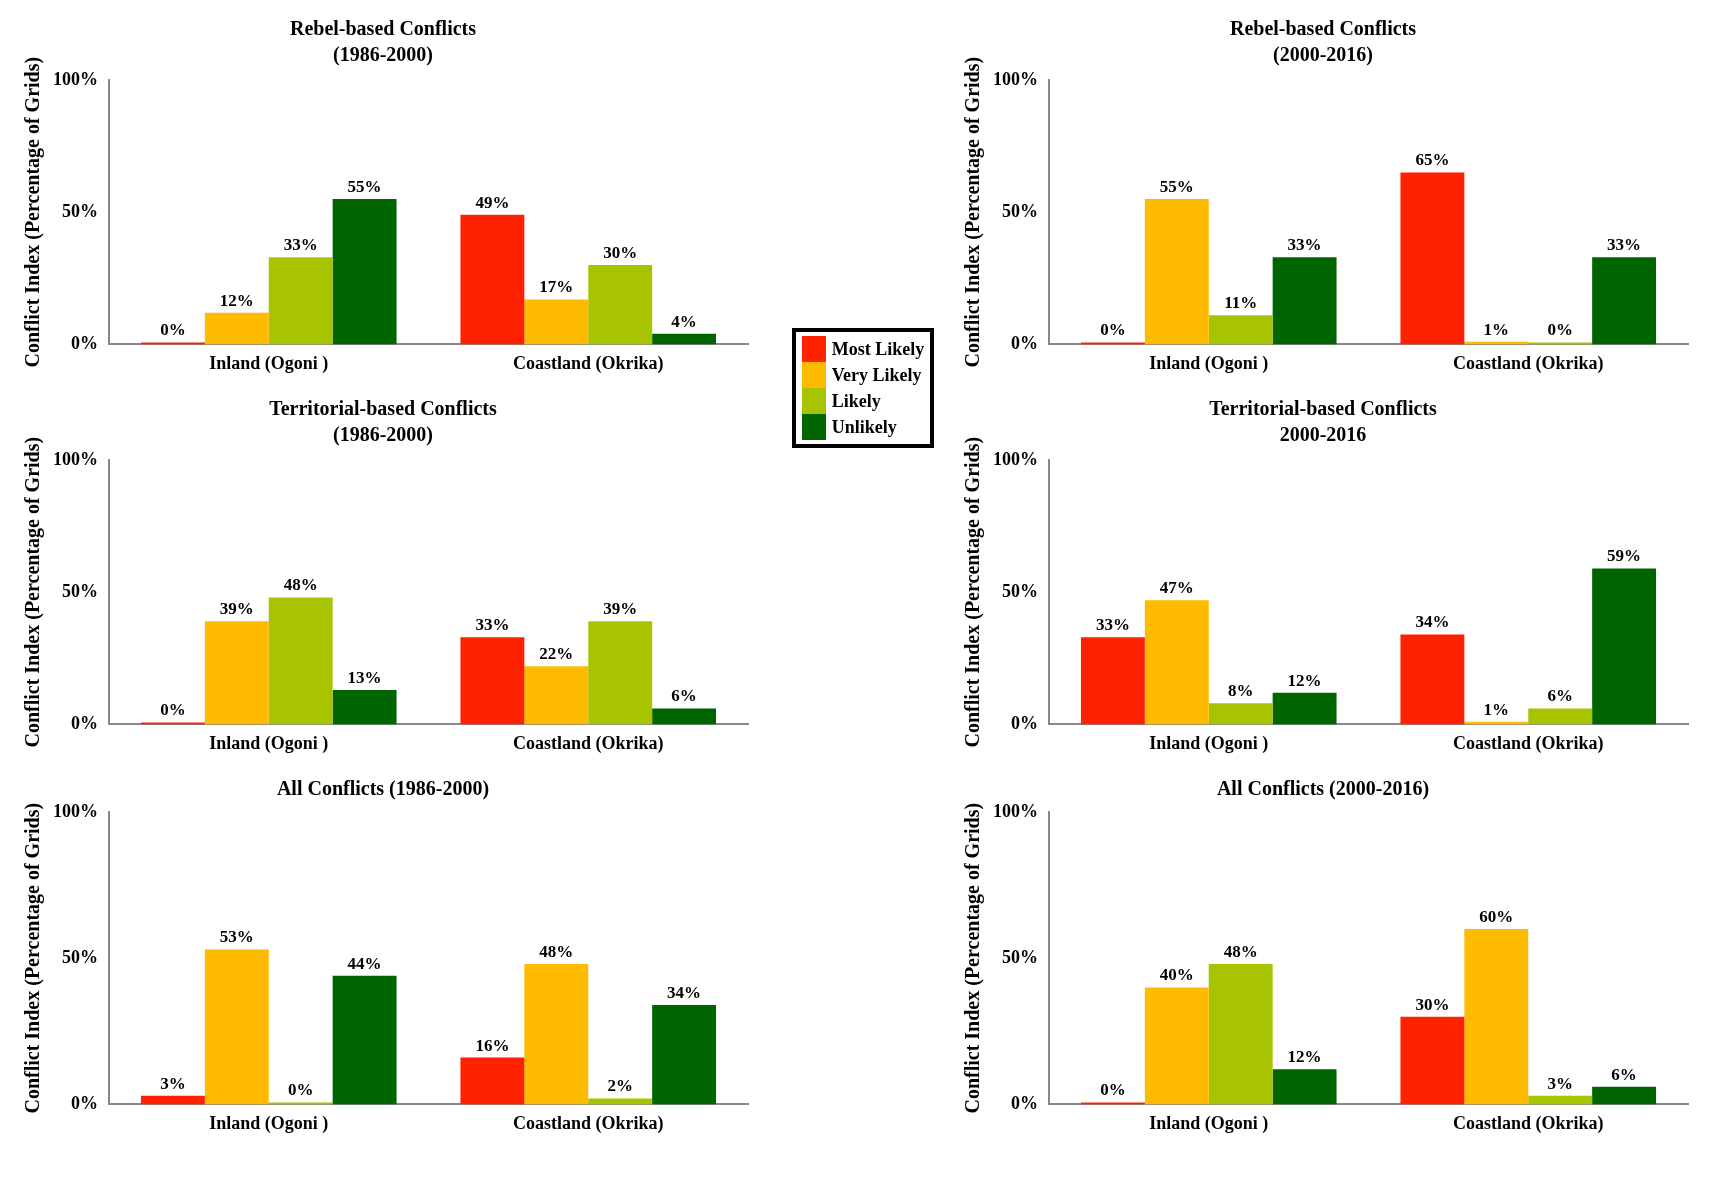 The image size is (1726, 1193). Describe the element at coordinates (1323, 55) in the screenshot. I see `chart-subtitle: (2000-2016)` at that location.